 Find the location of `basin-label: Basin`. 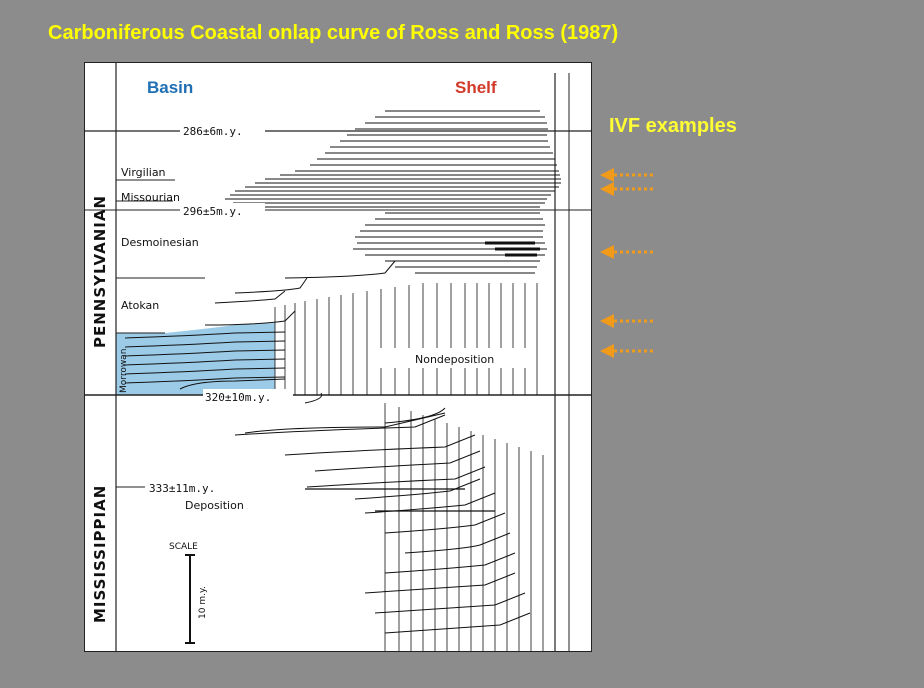

basin-label: Basin is located at coordinates (170, 87).